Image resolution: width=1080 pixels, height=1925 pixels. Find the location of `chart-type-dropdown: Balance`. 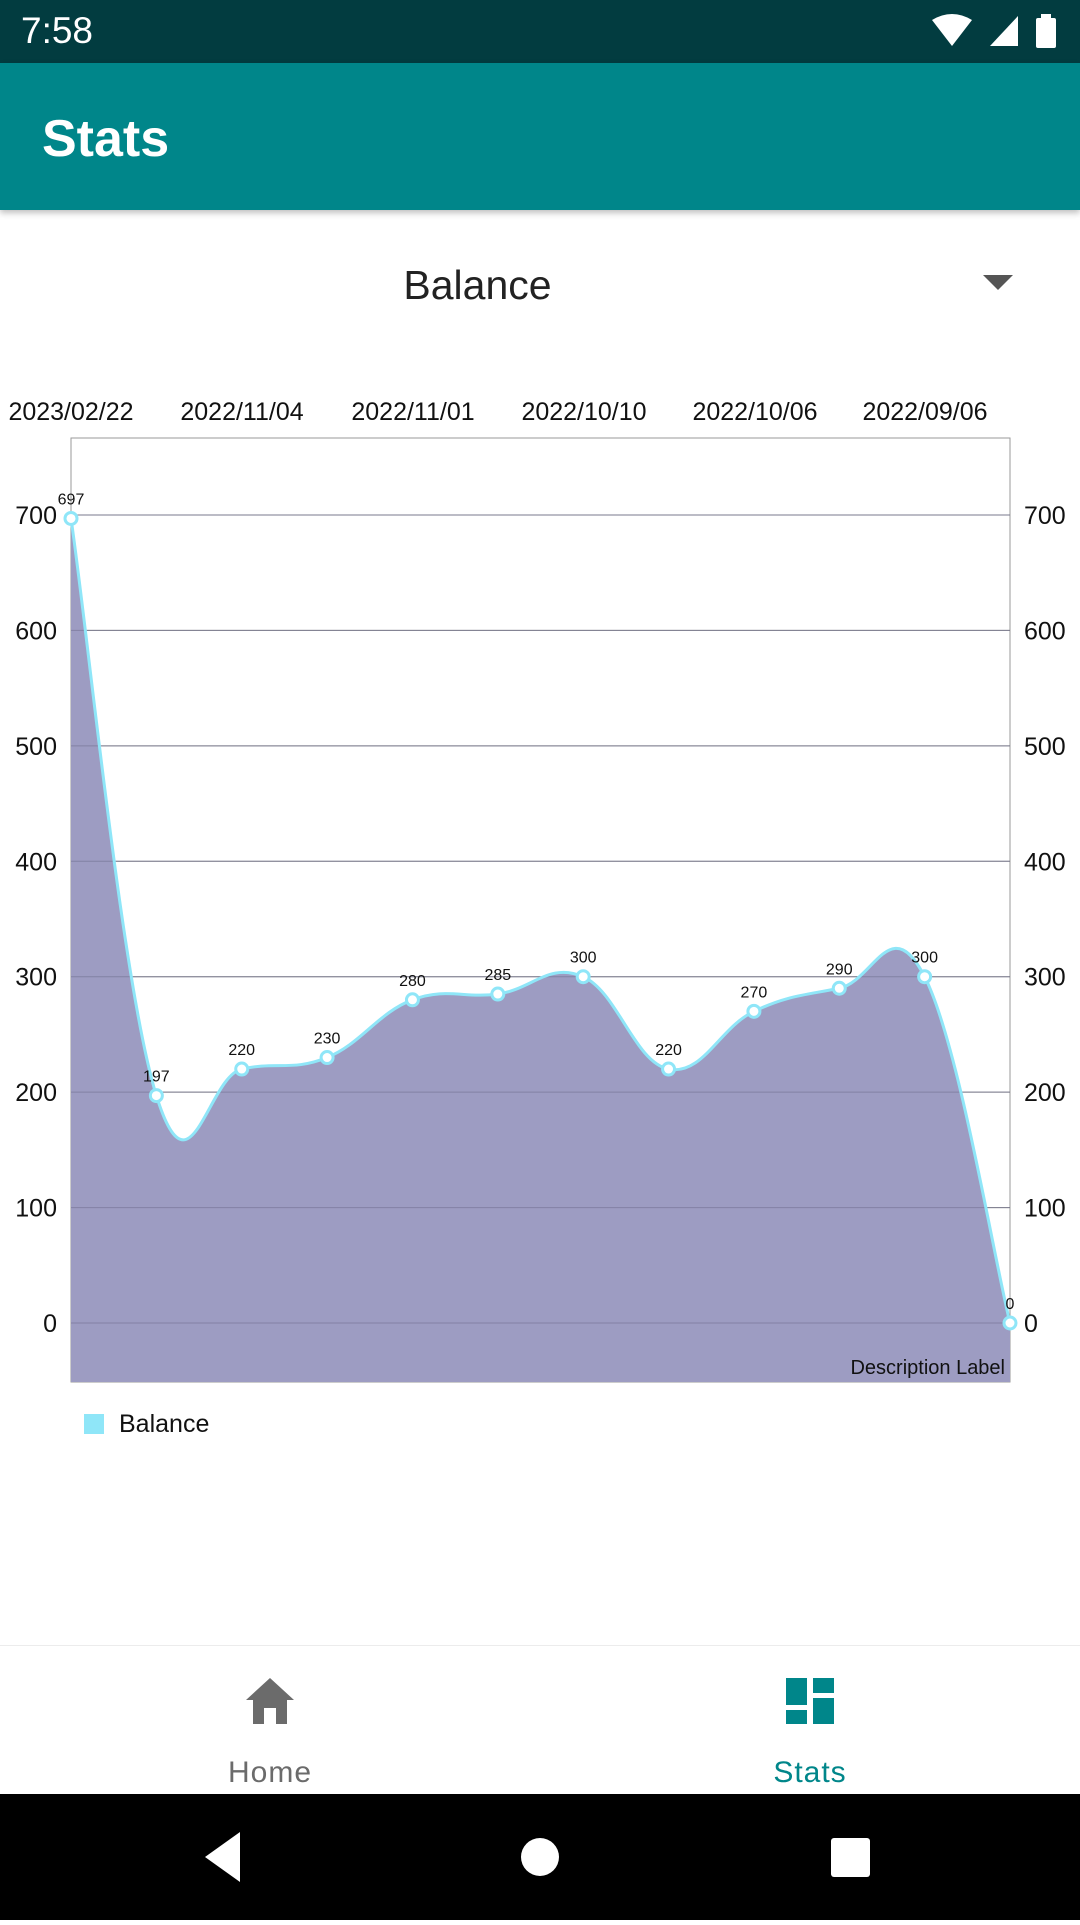

chart-type-dropdown: Balance is located at coordinates (540, 285).